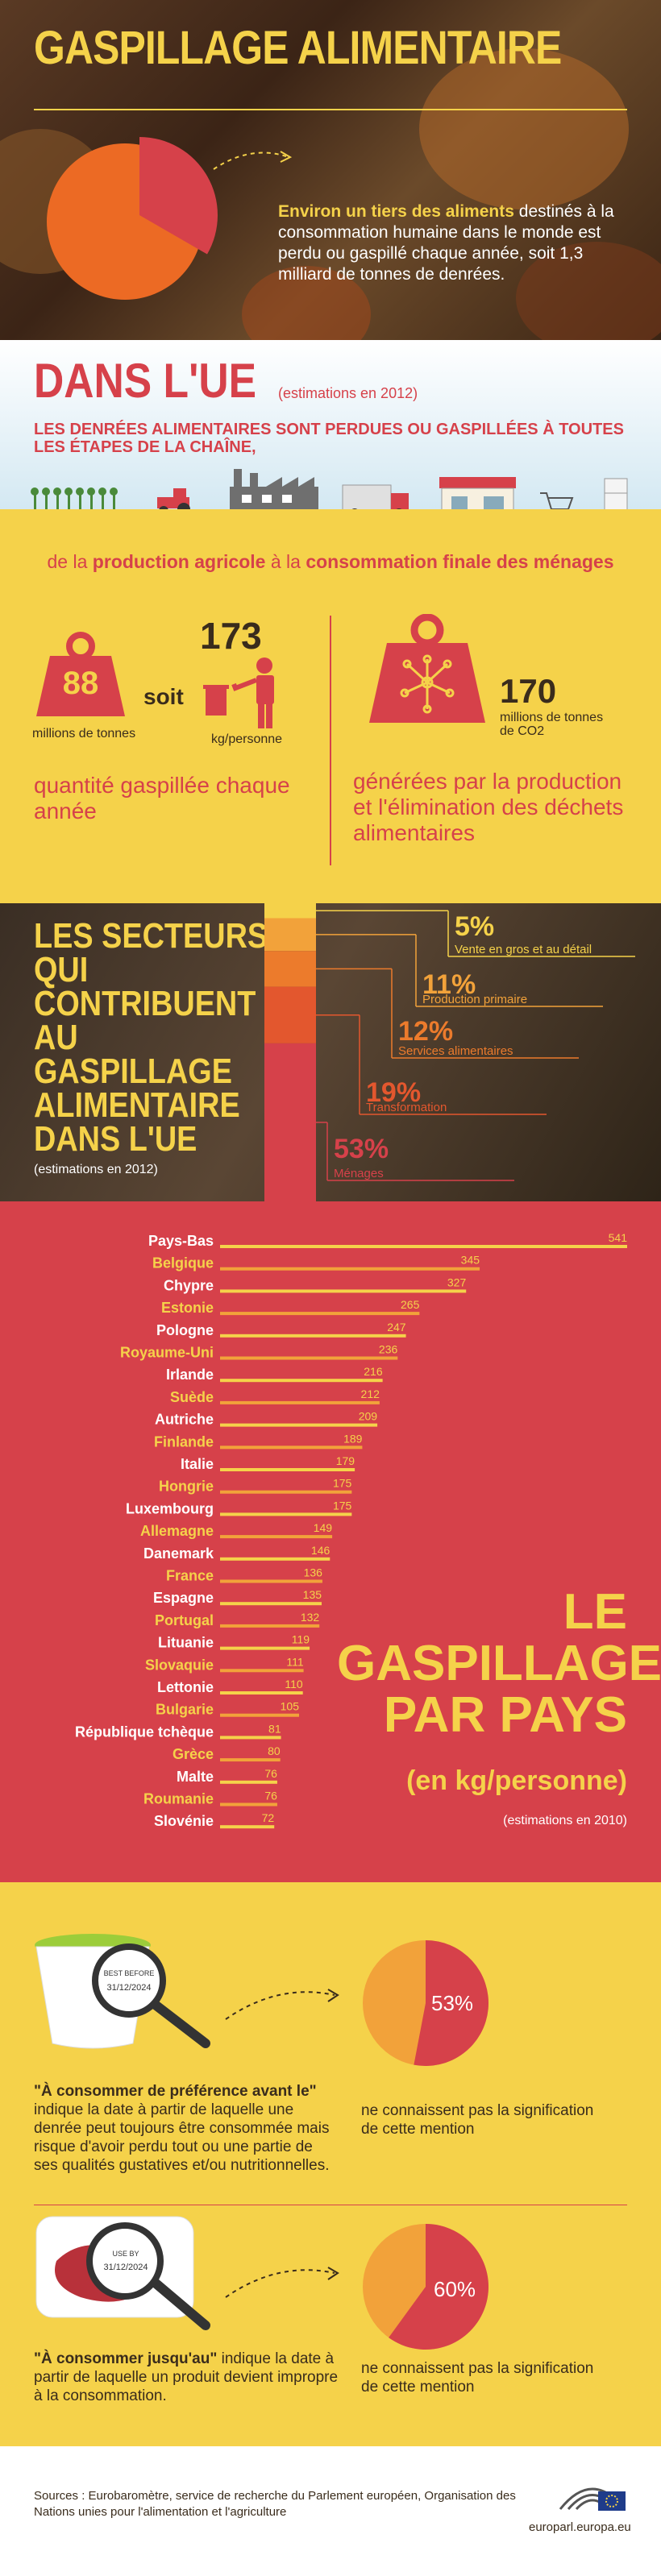  I want to click on country-value: 175, so click(342, 1505).